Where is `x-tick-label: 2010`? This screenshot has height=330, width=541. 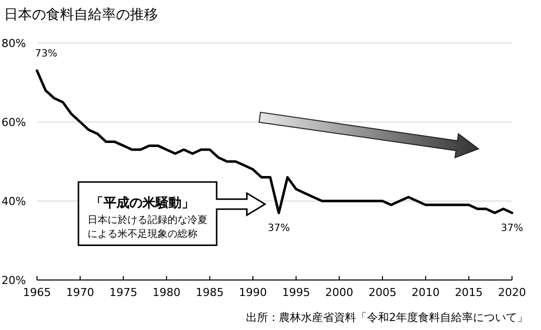
x-tick-label: 2010 is located at coordinates (426, 292).